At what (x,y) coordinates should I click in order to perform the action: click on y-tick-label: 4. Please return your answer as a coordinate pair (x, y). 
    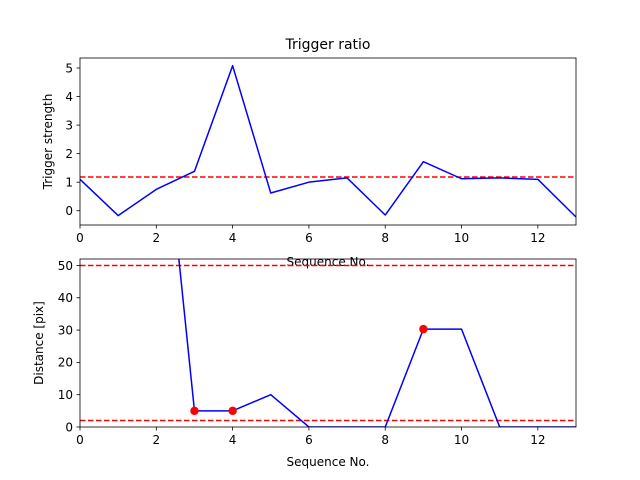
    Looking at the image, I should click on (69, 97).